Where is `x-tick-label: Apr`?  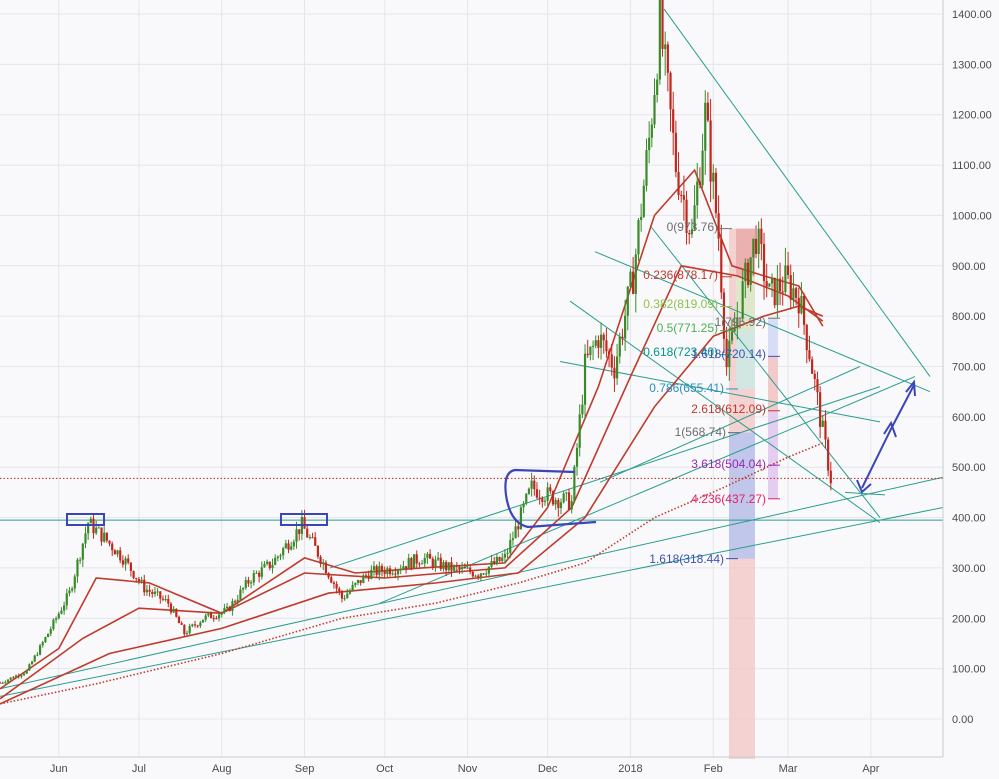 x-tick-label: Apr is located at coordinates (870, 769).